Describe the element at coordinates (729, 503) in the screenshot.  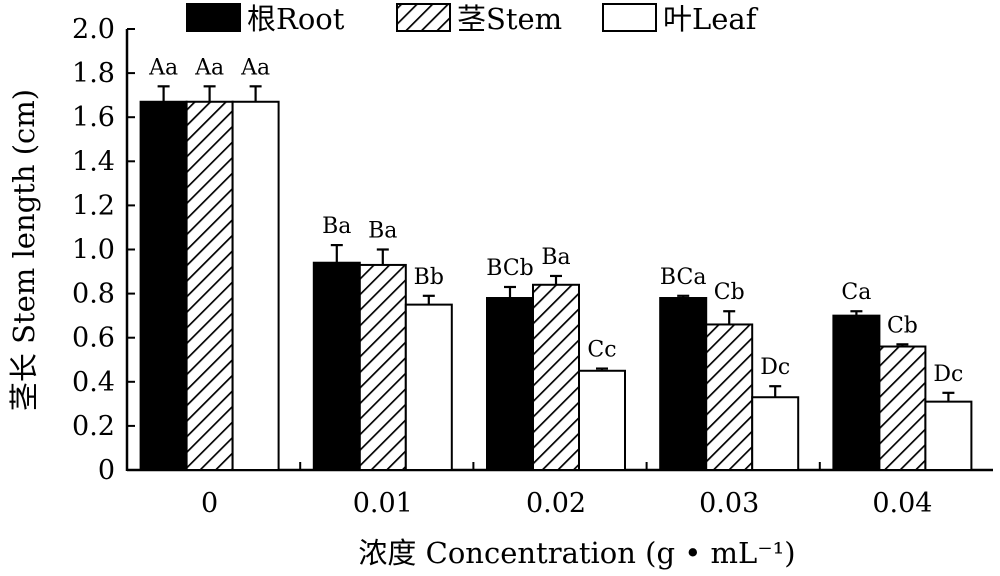
I see `x-tick-label: 0.03` at that location.